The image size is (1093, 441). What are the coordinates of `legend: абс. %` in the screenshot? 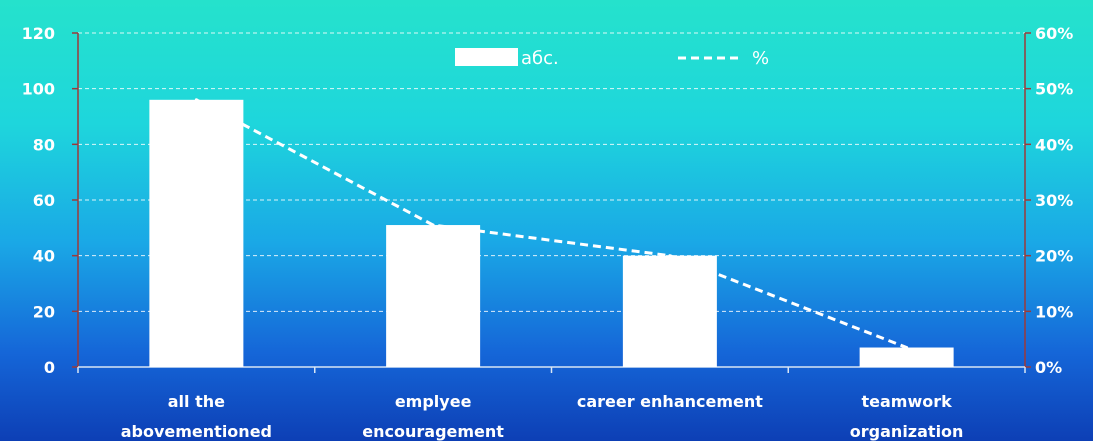 It's located at (612, 58).